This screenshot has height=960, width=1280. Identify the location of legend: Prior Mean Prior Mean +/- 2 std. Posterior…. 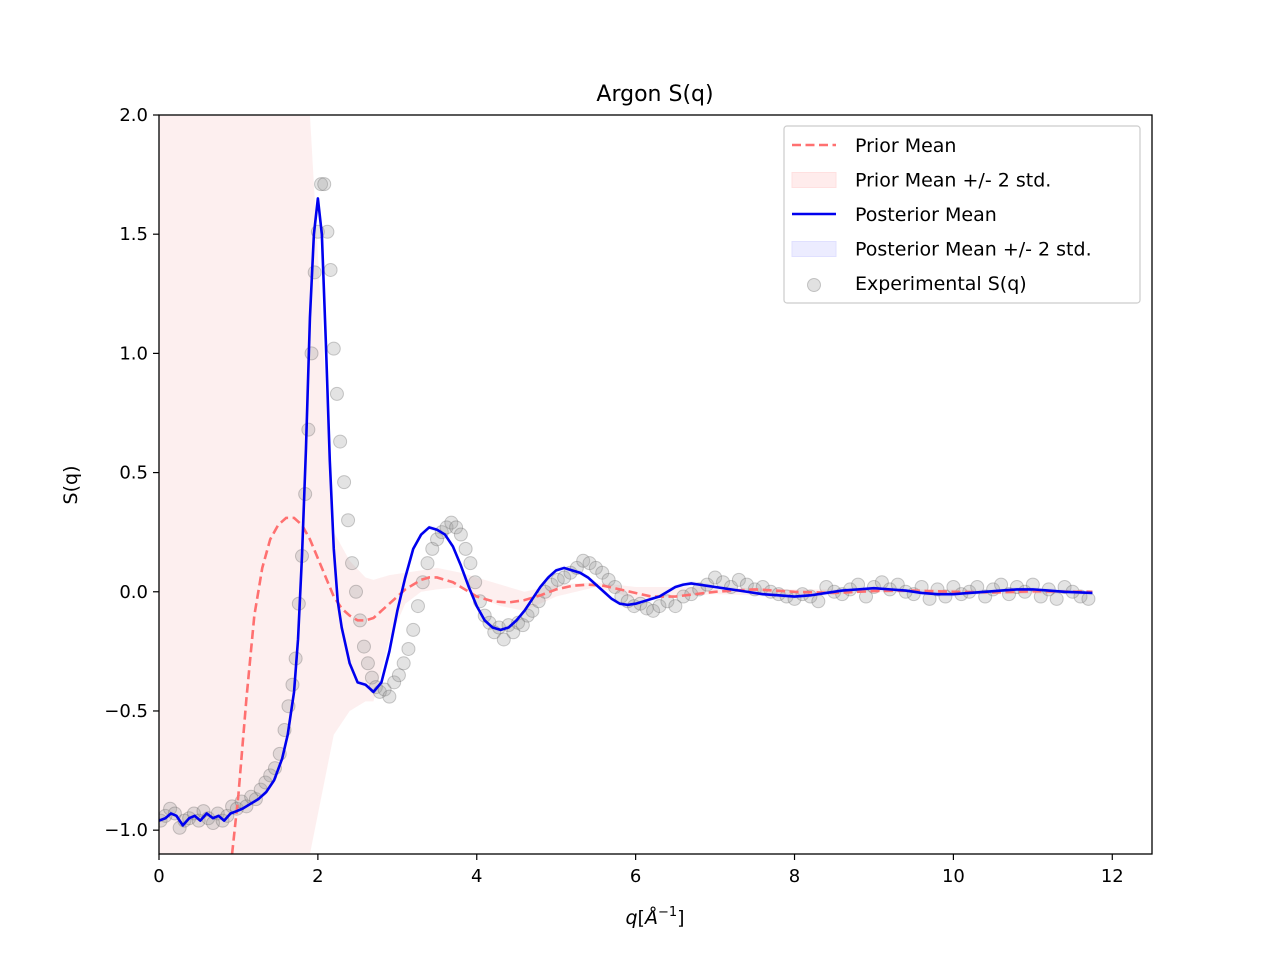
(962, 214).